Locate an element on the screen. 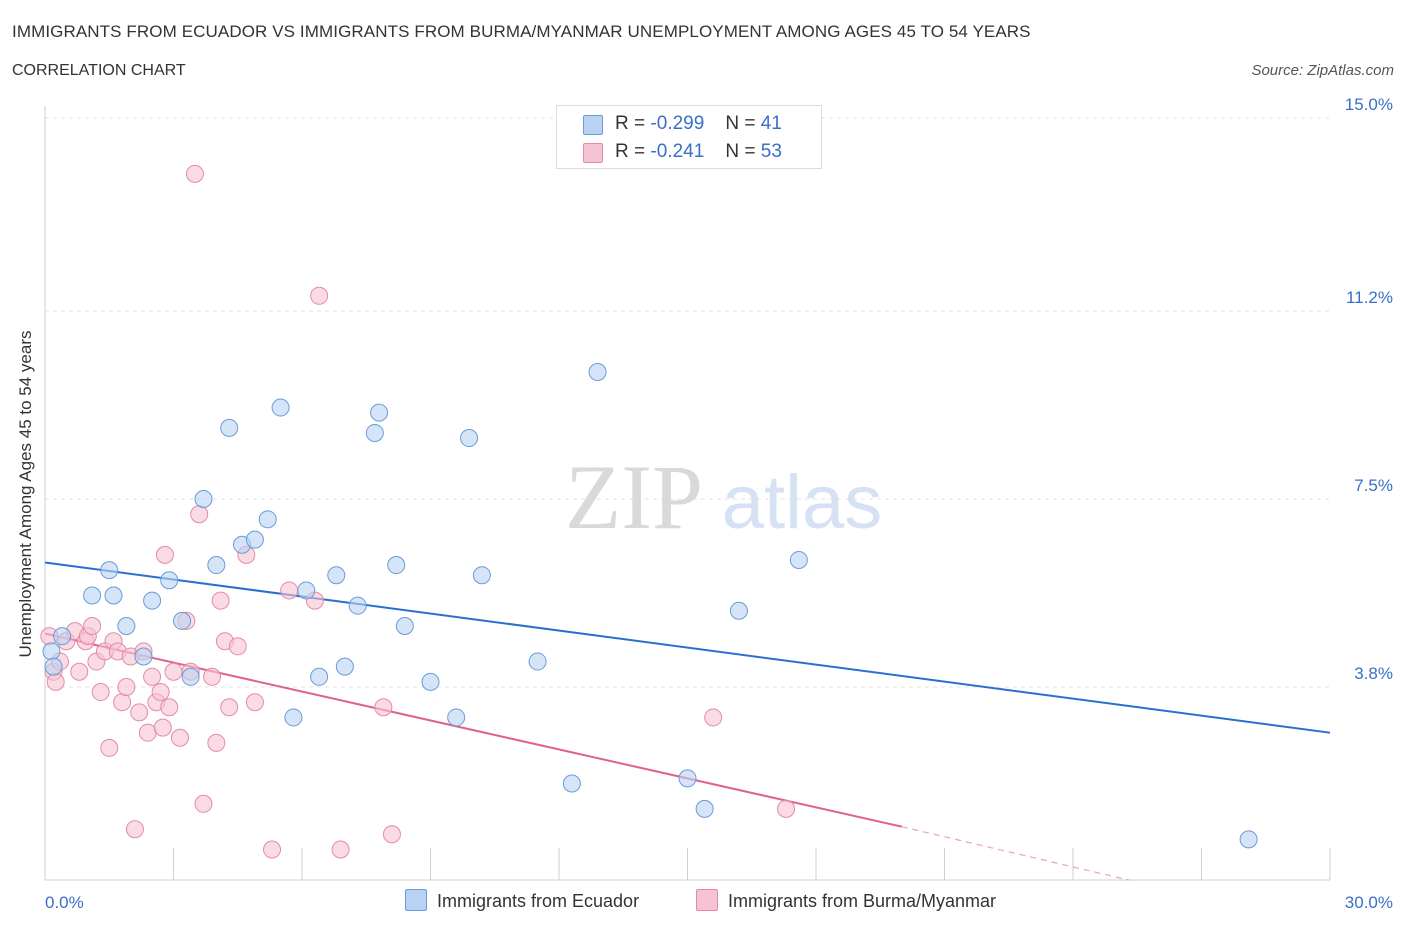  watermark-atlas: atlas is located at coordinates (802, 502).